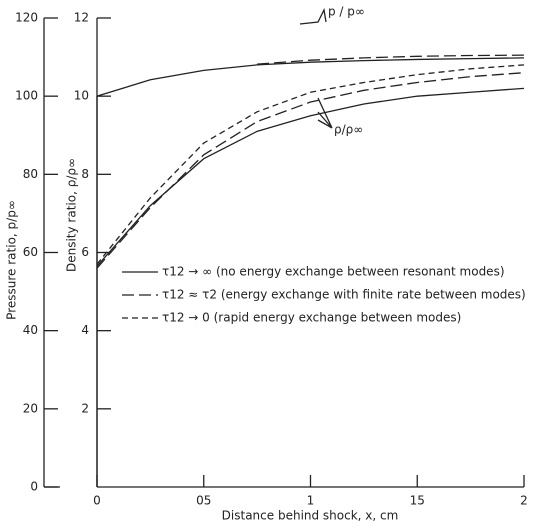 The image size is (550, 528). What do you see at coordinates (26, 96) in the screenshot?
I see `y2-tick-label: 100` at bounding box center [26, 96].